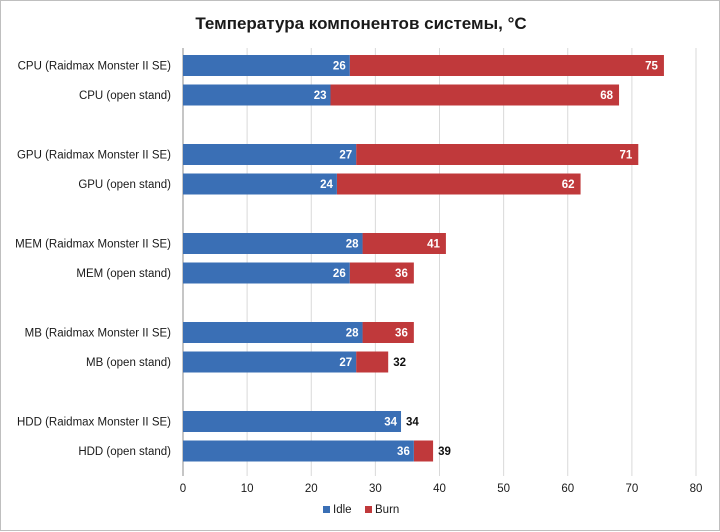 The height and width of the screenshot is (532, 720). Describe the element at coordinates (94, 423) in the screenshot. I see `category-label: HDD (Raidmax Monster II SE)` at that location.